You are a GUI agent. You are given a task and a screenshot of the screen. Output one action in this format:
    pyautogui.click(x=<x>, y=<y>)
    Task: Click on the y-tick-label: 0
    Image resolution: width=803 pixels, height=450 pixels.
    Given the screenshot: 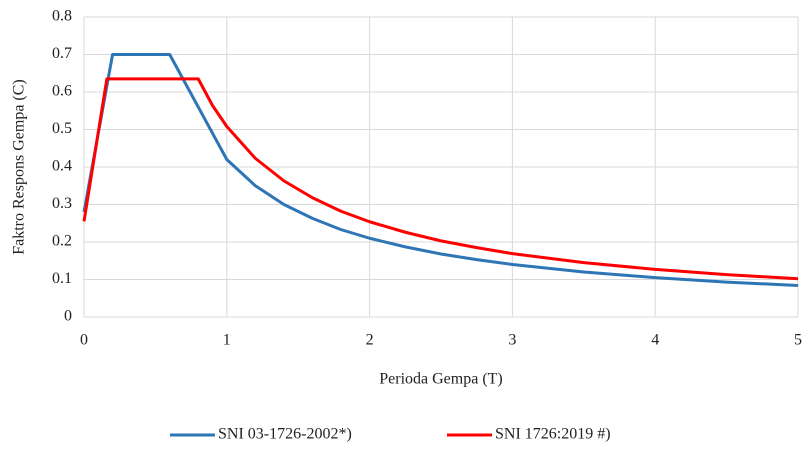 What is the action you would take?
    pyautogui.click(x=68, y=316)
    